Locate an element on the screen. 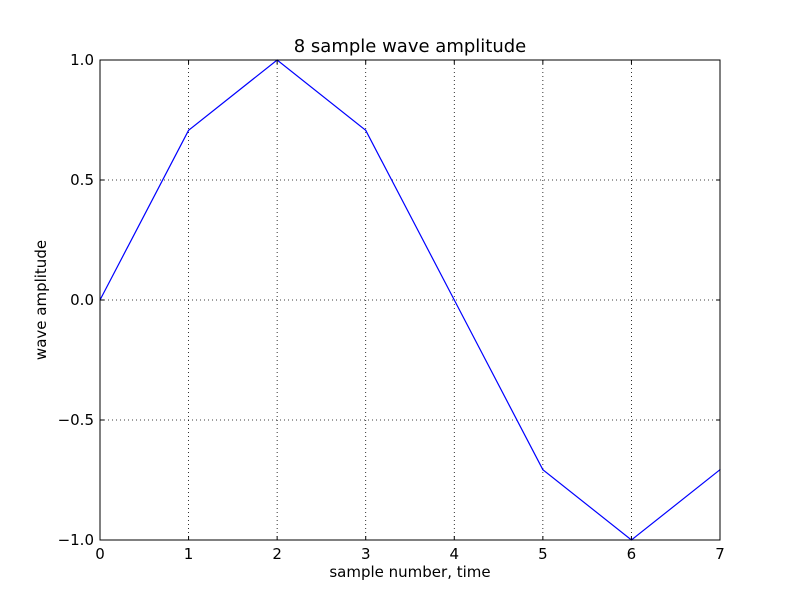  x-tick-label: 4 is located at coordinates (455, 554).